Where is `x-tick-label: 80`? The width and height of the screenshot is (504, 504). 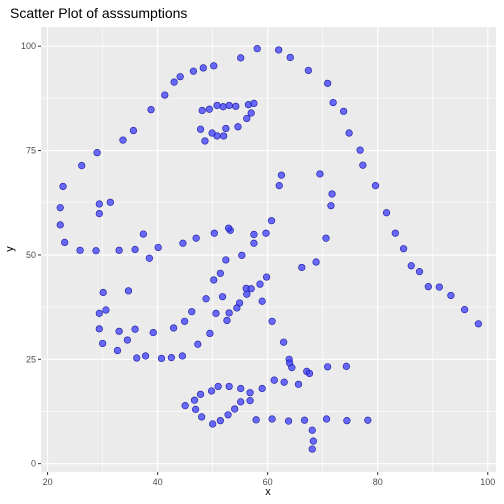
x-tick-label: 80 is located at coordinates (378, 482).